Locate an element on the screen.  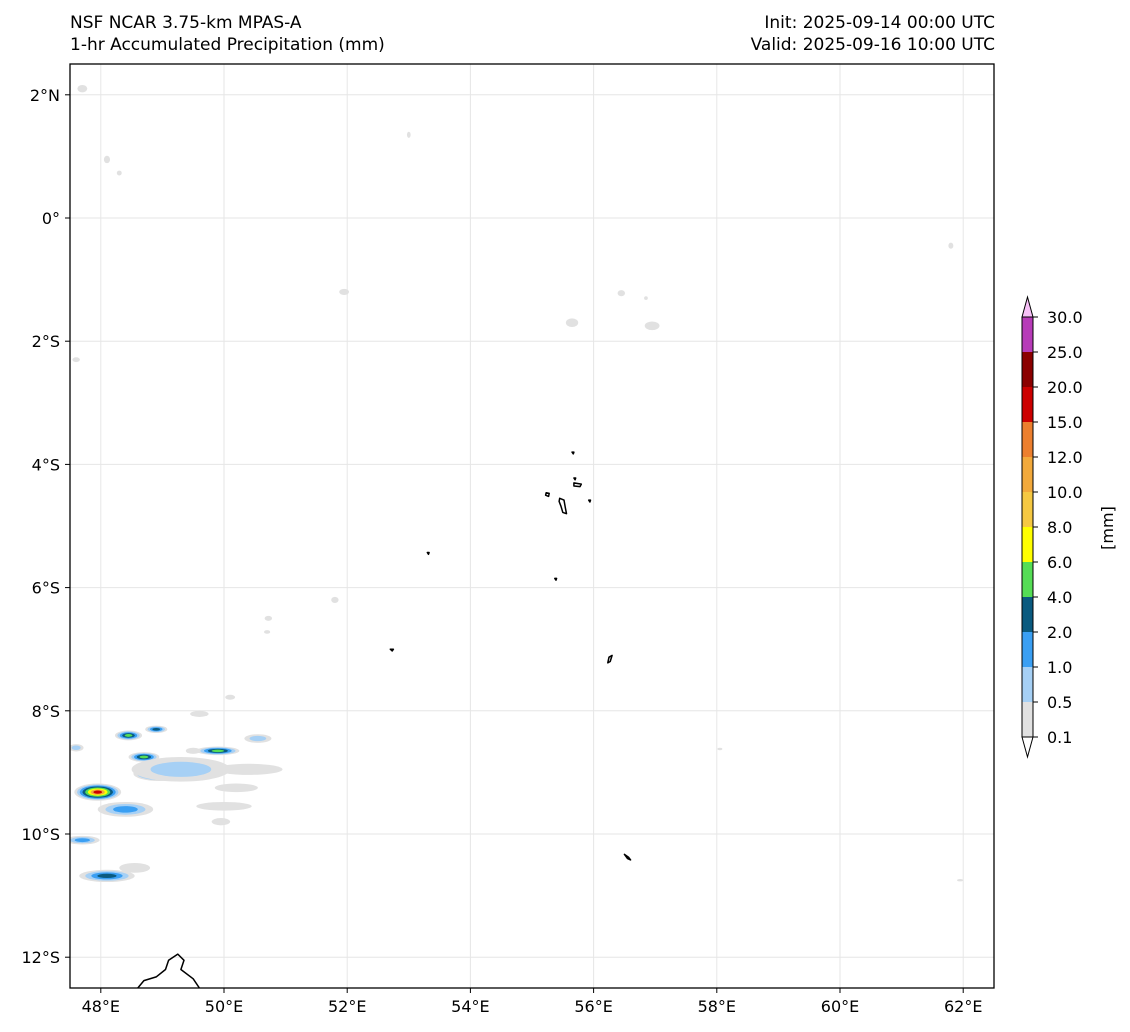
colorbar-over-extension is located at coordinates (1027, 306).